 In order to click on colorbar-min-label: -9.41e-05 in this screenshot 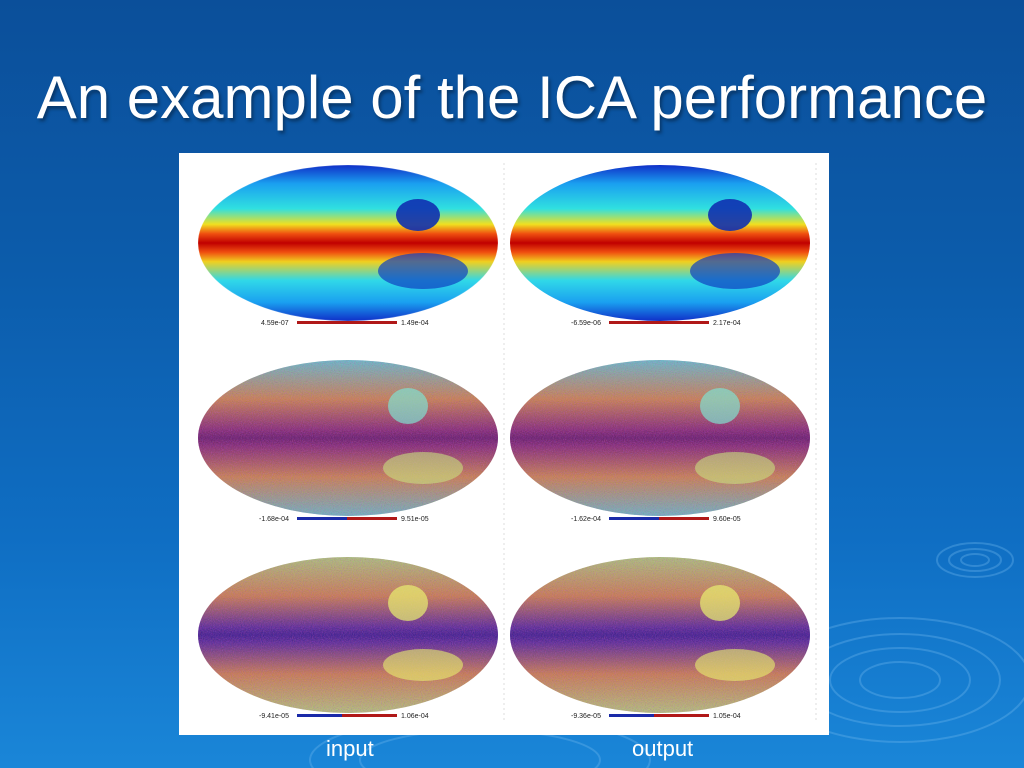, I will do `click(274, 716)`.